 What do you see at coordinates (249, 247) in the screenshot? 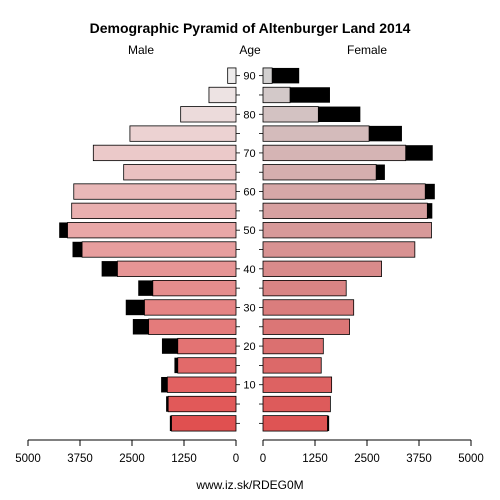
I see `age-axis: 10 20 30 40 50 60 70 80 90` at bounding box center [249, 247].